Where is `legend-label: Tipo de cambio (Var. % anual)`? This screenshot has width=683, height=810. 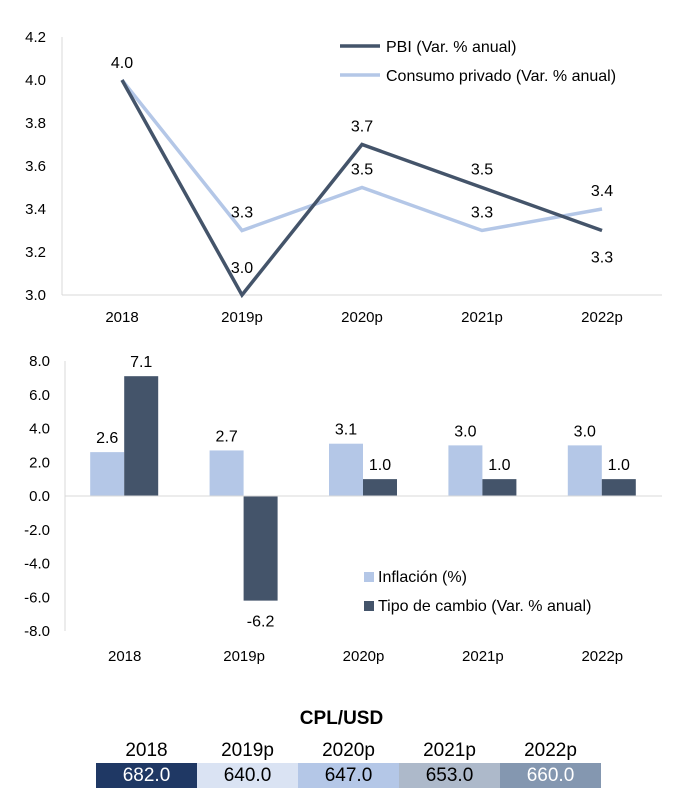
legend-label: Tipo de cambio (Var. % anual) is located at coordinates (484, 606).